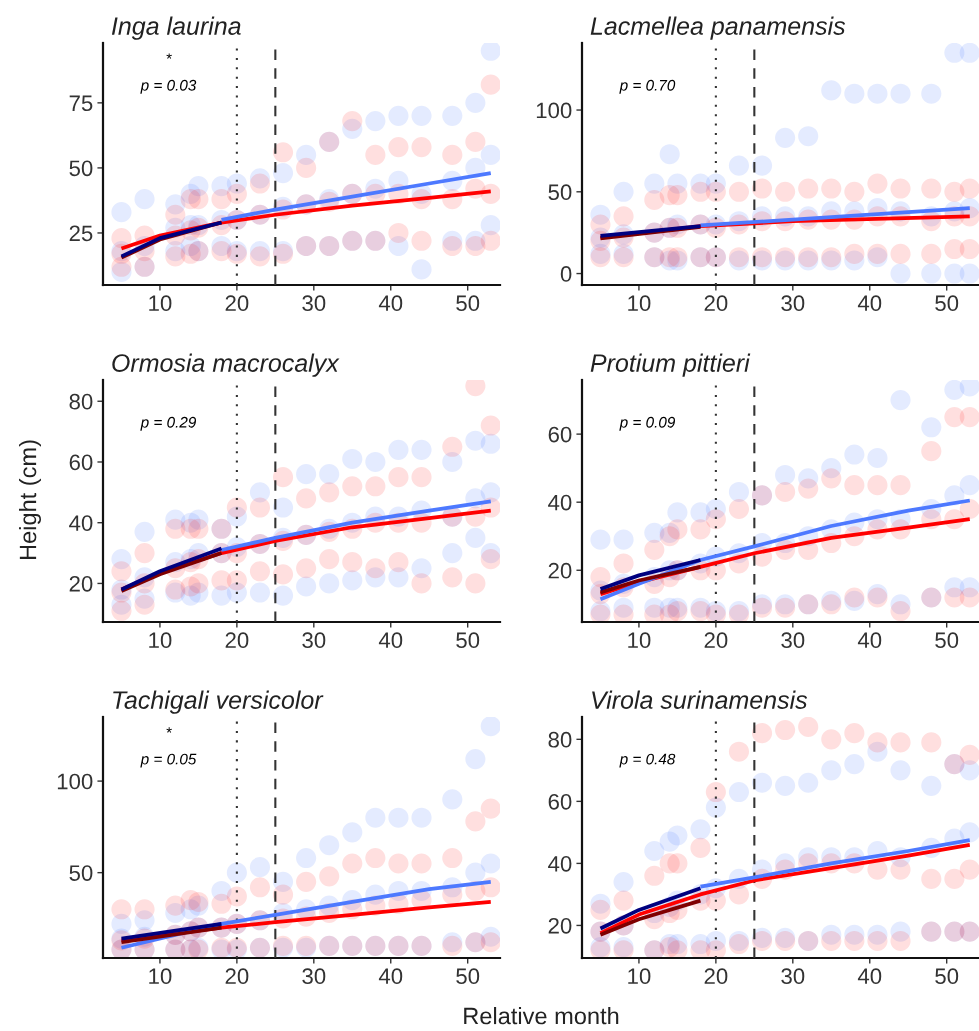 The height and width of the screenshot is (1031, 979). What do you see at coordinates (30, 500) in the screenshot?
I see `y-axis-title: Height (cm)` at bounding box center [30, 500].